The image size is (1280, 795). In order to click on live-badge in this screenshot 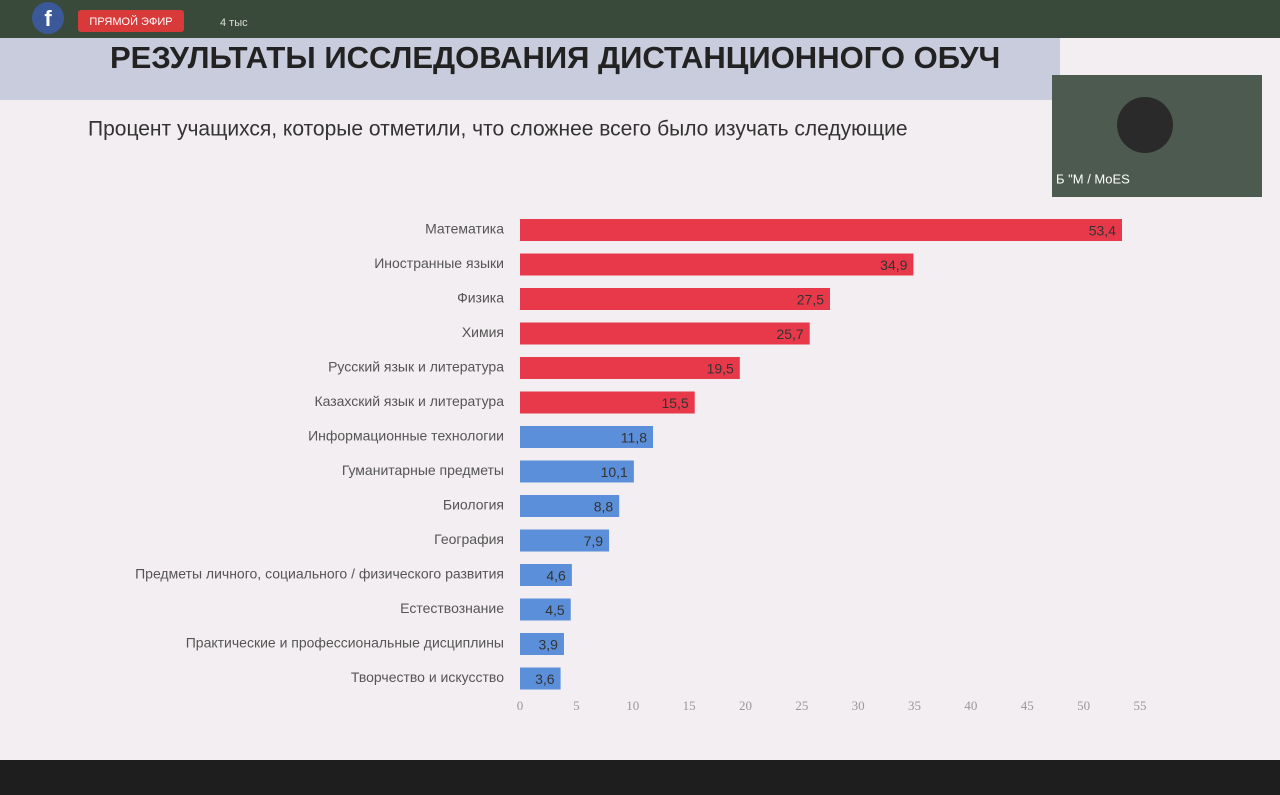, I will do `click(131, 21)`.